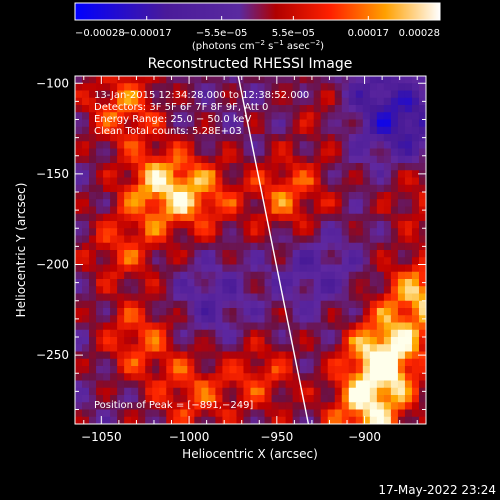 The width and height of the screenshot is (500, 500). What do you see at coordinates (273, 250) in the screenshot?
I see `solar-limb-line` at bounding box center [273, 250].